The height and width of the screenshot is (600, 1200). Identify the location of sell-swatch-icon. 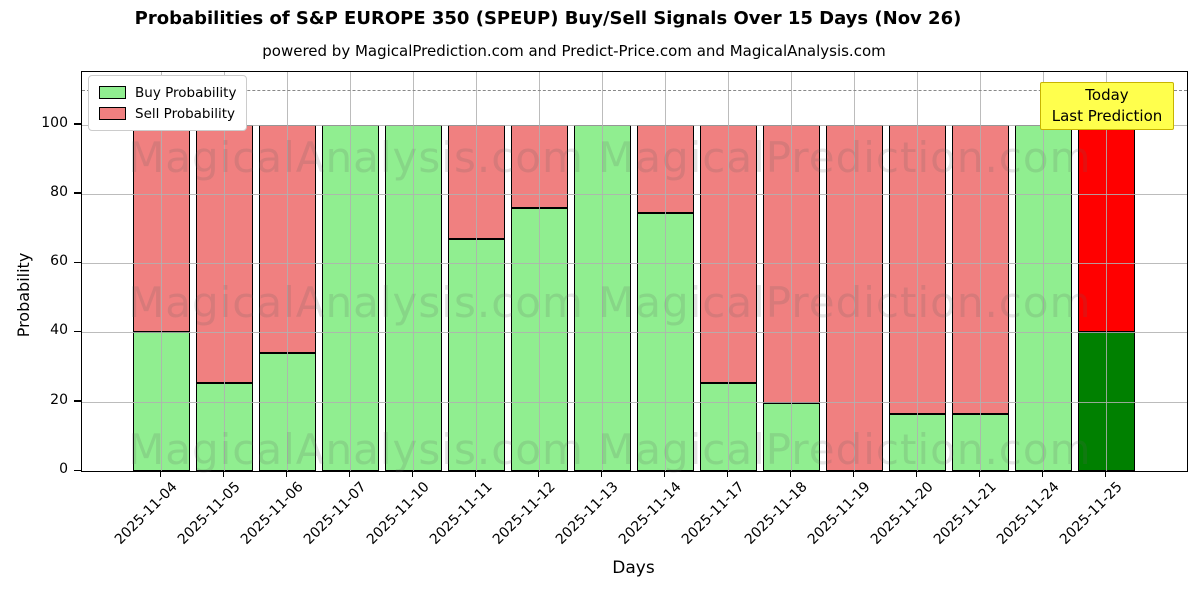
(112, 113).